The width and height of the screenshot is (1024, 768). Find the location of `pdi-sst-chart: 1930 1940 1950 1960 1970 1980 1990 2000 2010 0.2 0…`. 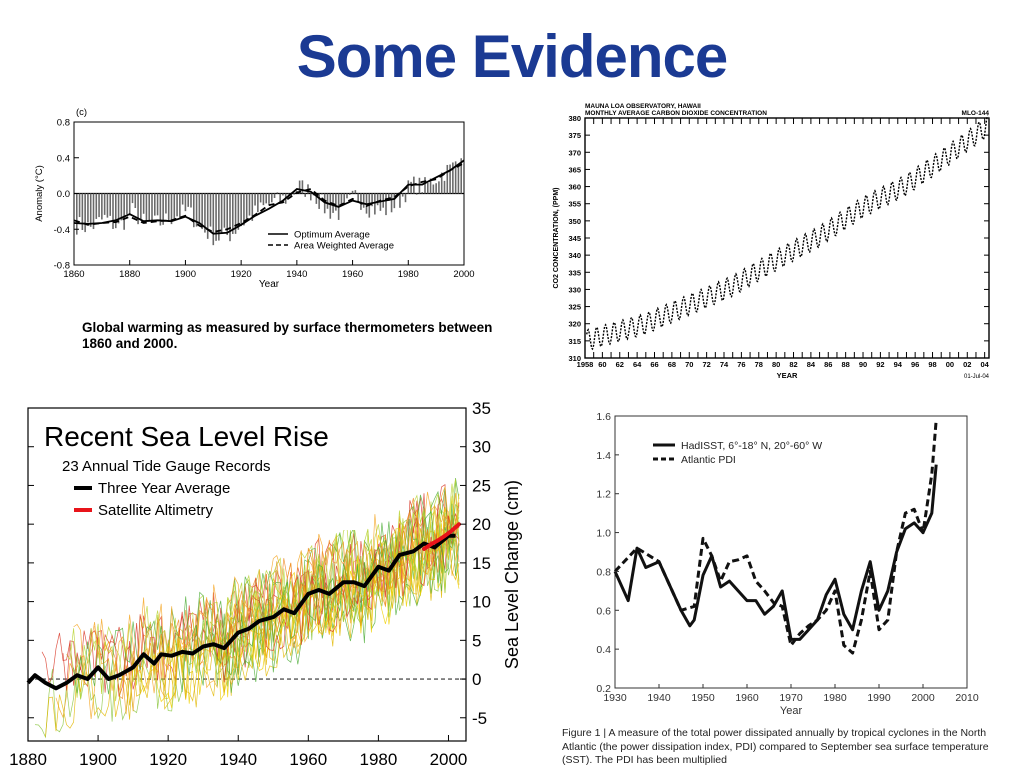

pdi-sst-chart: 1930 1940 1950 1960 1970 1980 1990 2000 2010 0.2 0… is located at coordinates (787, 564).